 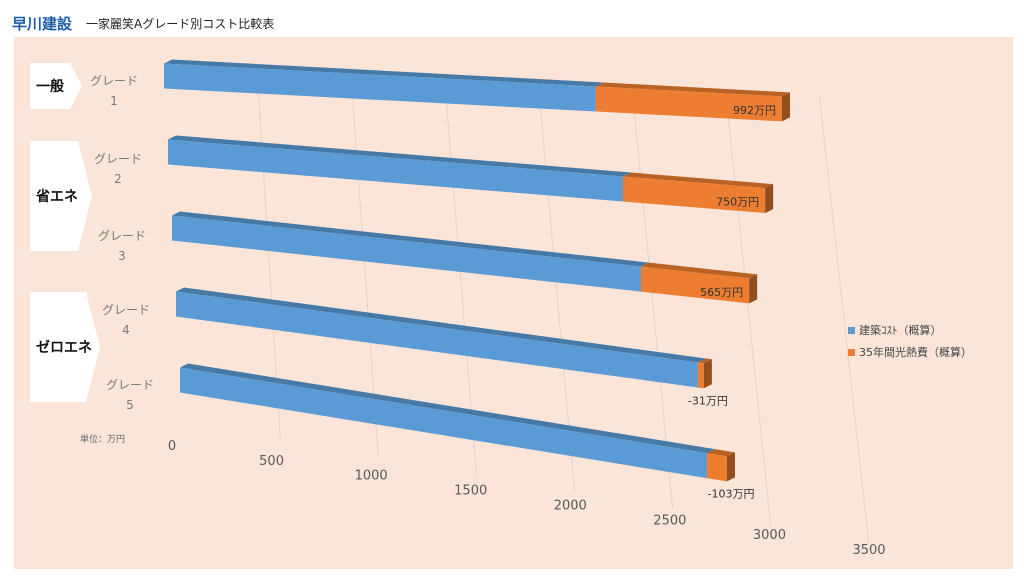 I want to click on x-tick-label-0: 0, so click(x=172, y=446).